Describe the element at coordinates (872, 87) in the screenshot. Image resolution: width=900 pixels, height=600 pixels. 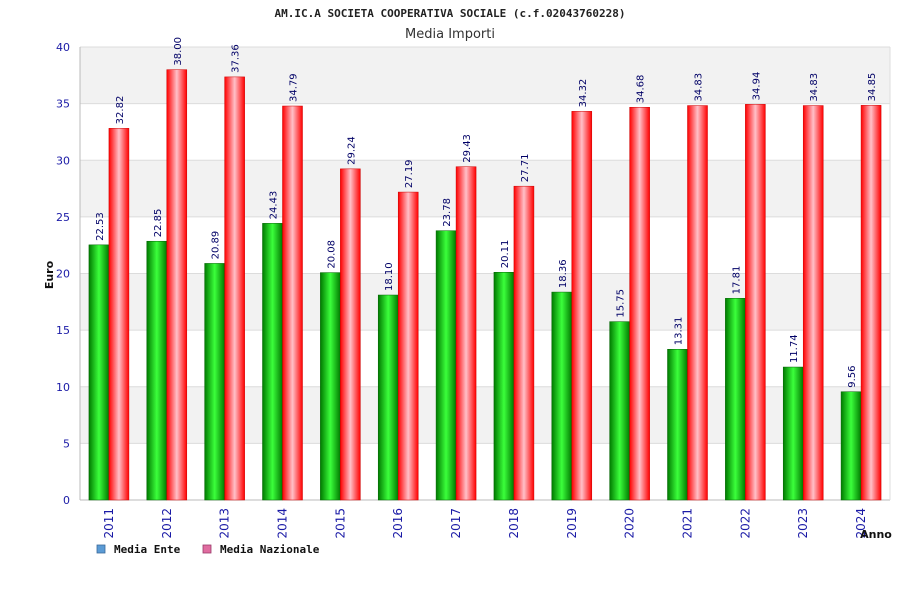
I see `data-label-media-nazionale: 34.85` at that location.